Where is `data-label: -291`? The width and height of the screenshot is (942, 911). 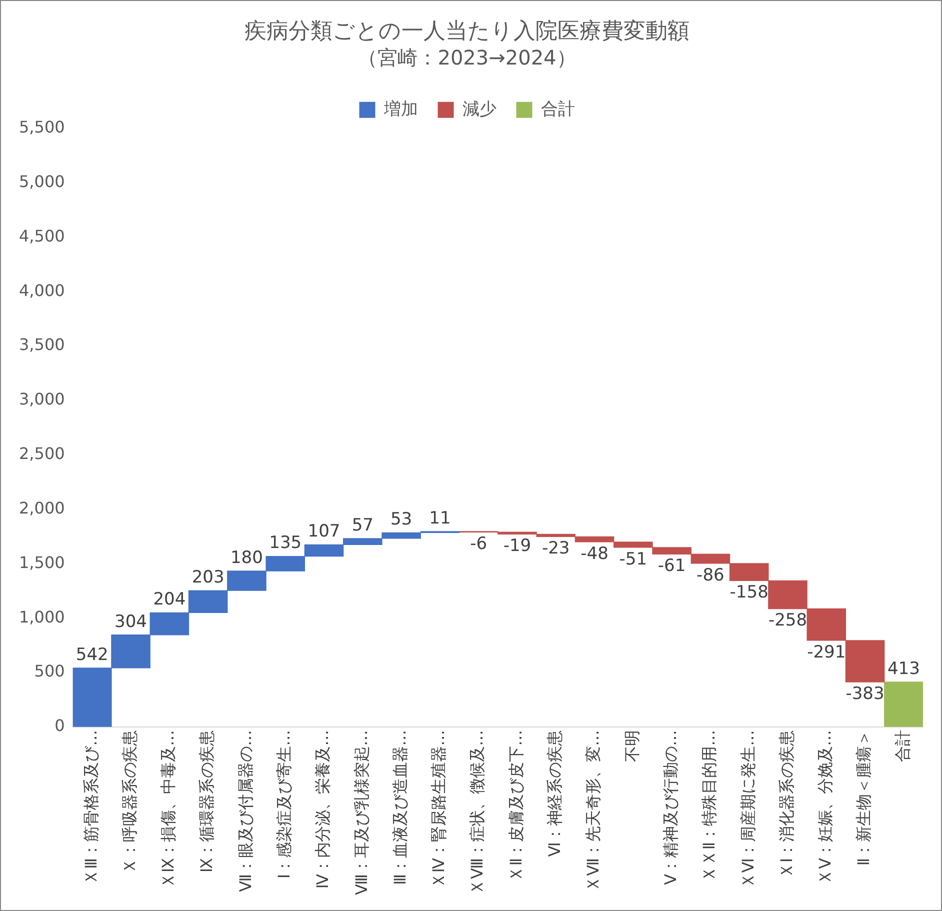
data-label: -291 is located at coordinates (826, 652).